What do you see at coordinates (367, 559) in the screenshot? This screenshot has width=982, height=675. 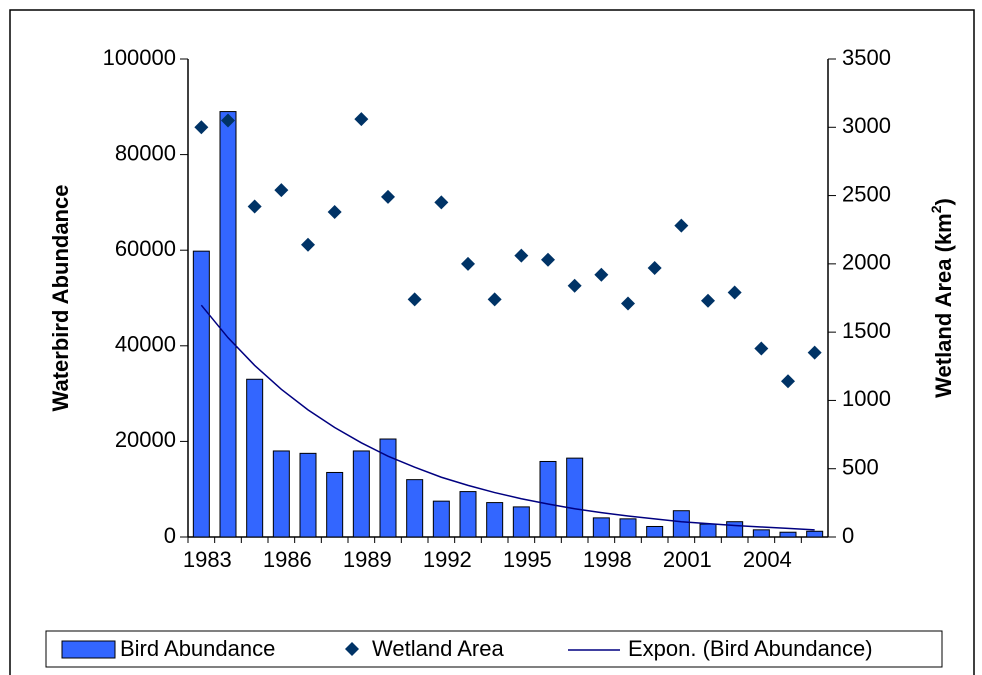 I see `x-tick-label: 1989` at bounding box center [367, 559].